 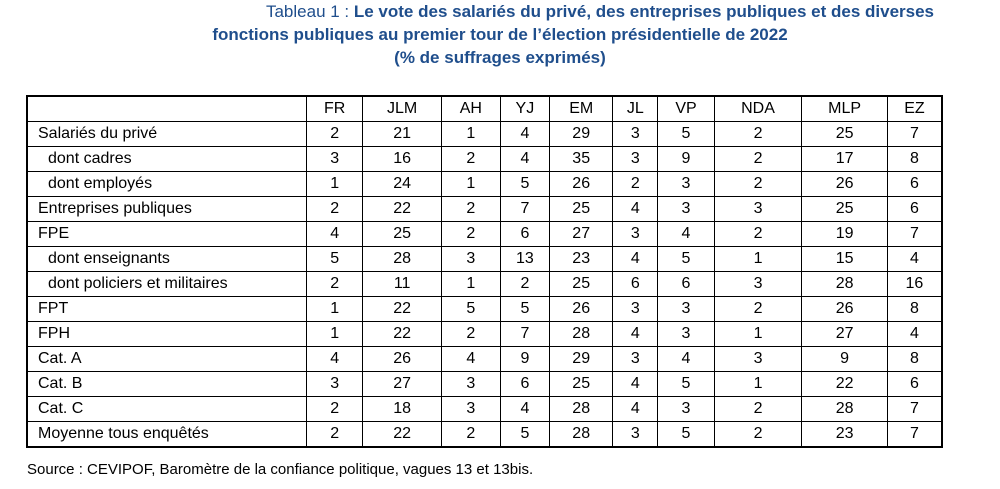 What do you see at coordinates (581, 309) in the screenshot?
I see `value-cell-em: 26` at bounding box center [581, 309].